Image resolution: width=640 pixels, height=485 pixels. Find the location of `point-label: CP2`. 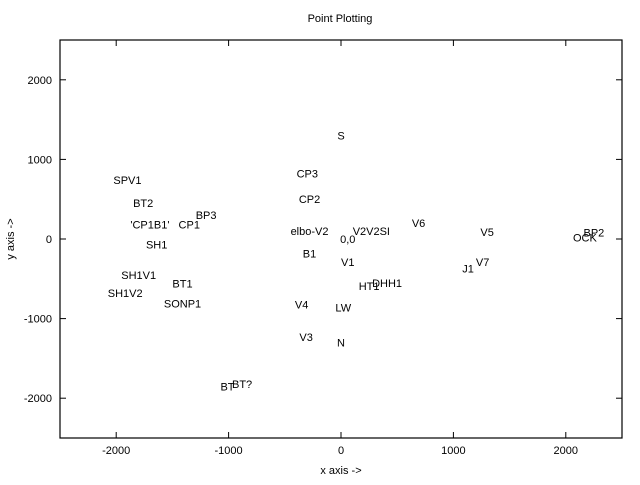

point-label: CP2 is located at coordinates (309, 200).